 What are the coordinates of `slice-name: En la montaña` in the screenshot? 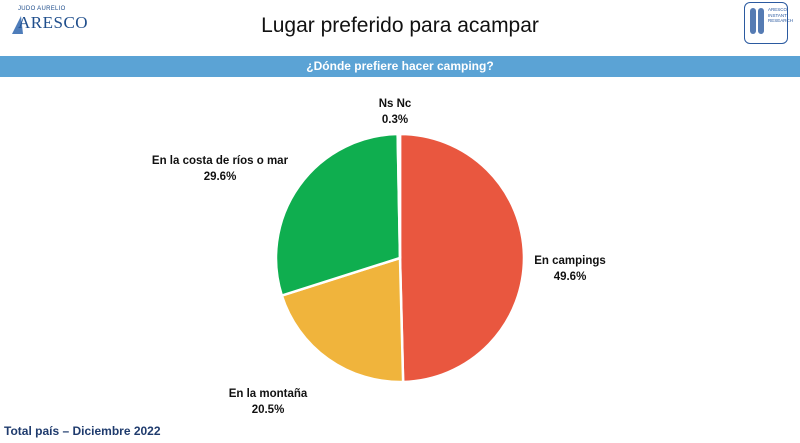 It's located at (268, 394).